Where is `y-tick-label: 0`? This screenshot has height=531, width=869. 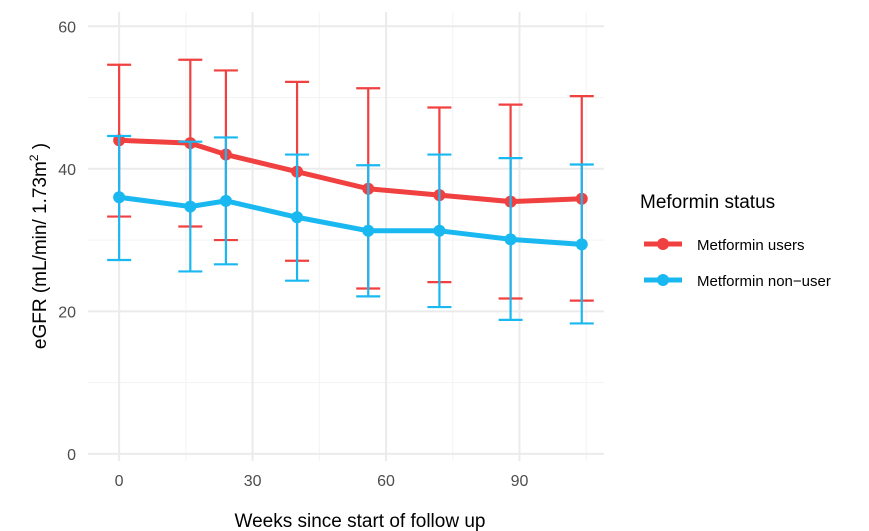
y-tick-label: 0 is located at coordinates (71, 455).